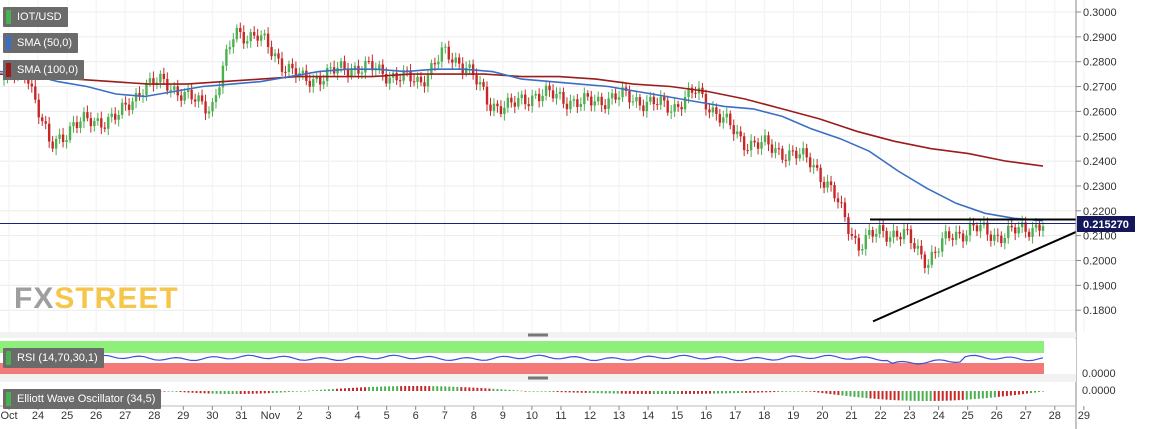  I want to click on x-tick-label: 13, so click(619, 416).